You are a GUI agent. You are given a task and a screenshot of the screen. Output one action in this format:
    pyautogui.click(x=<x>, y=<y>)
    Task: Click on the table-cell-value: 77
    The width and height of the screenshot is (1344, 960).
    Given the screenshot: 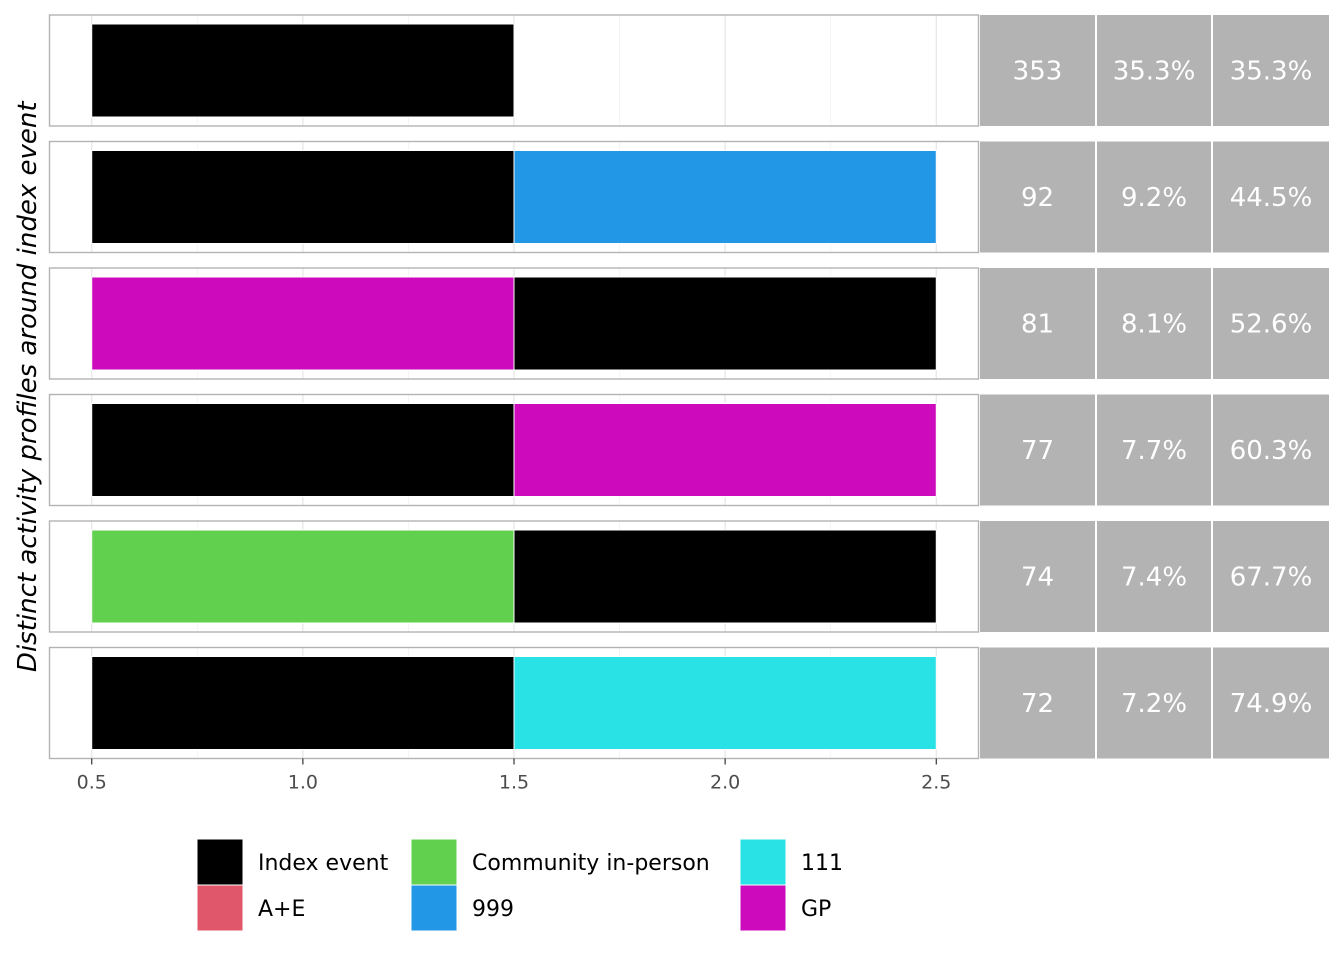 What is the action you would take?
    pyautogui.click(x=1037, y=451)
    